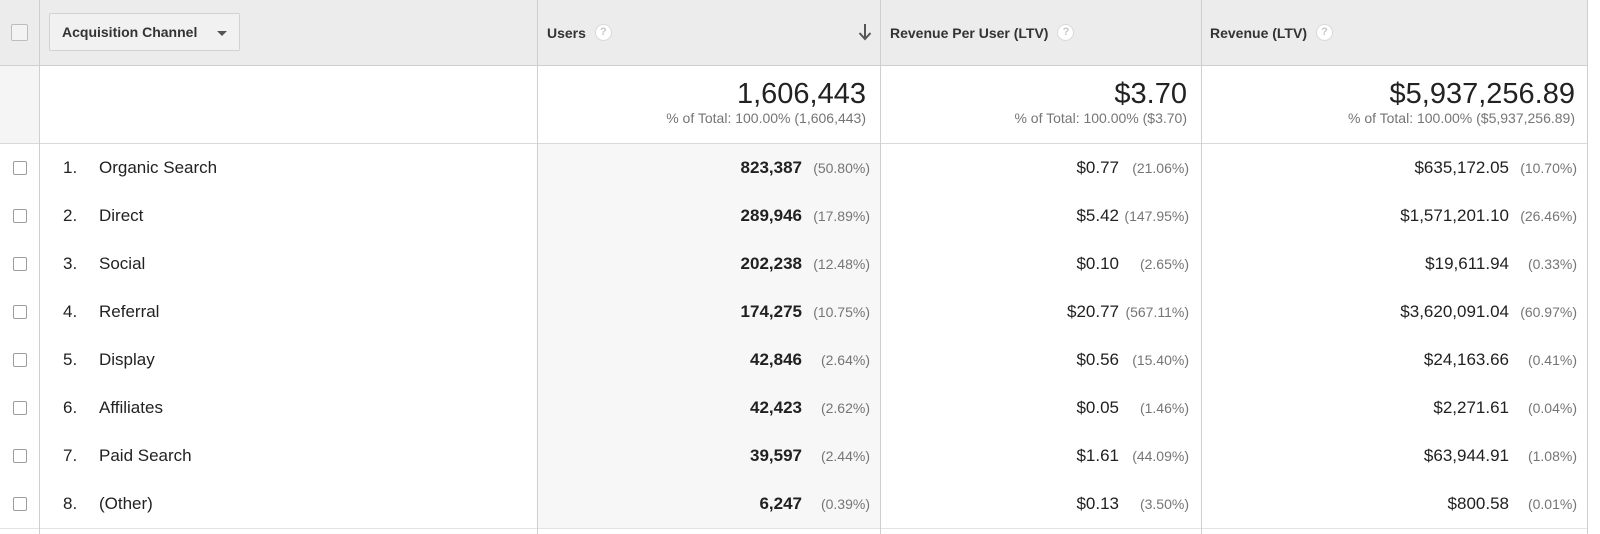  What do you see at coordinates (1394, 264) in the screenshot?
I see `row-revenue-cell: $19,611.94 (0.33%)` at bounding box center [1394, 264].